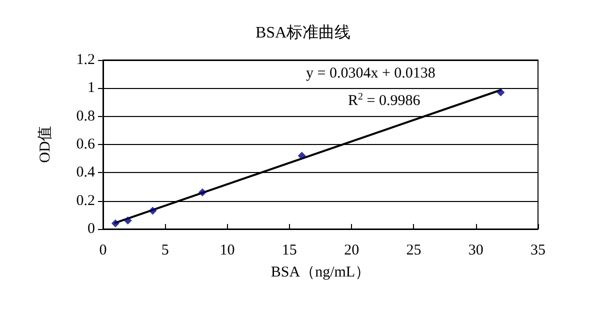 The image size is (616, 330). Describe the element at coordinates (371, 74) in the screenshot. I see `annotation: y = 0.0304x + 0.0138` at that location.